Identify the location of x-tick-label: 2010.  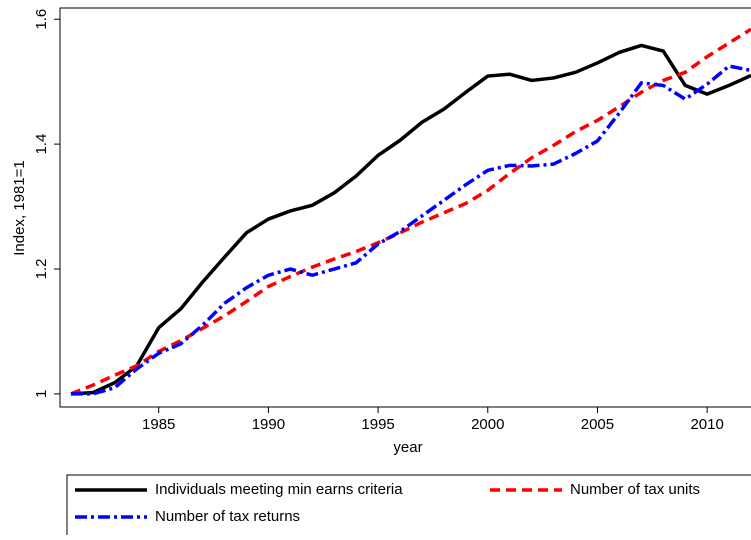
(706, 424).